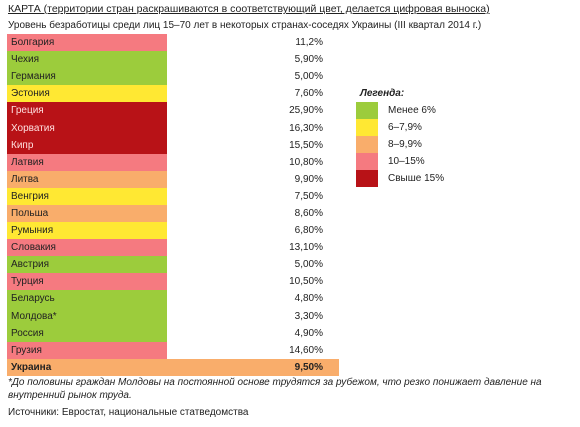 The height and width of the screenshot is (427, 580). What do you see at coordinates (173, 213) in the screenshot?
I see `table-row: Польша 8,60%` at bounding box center [173, 213].